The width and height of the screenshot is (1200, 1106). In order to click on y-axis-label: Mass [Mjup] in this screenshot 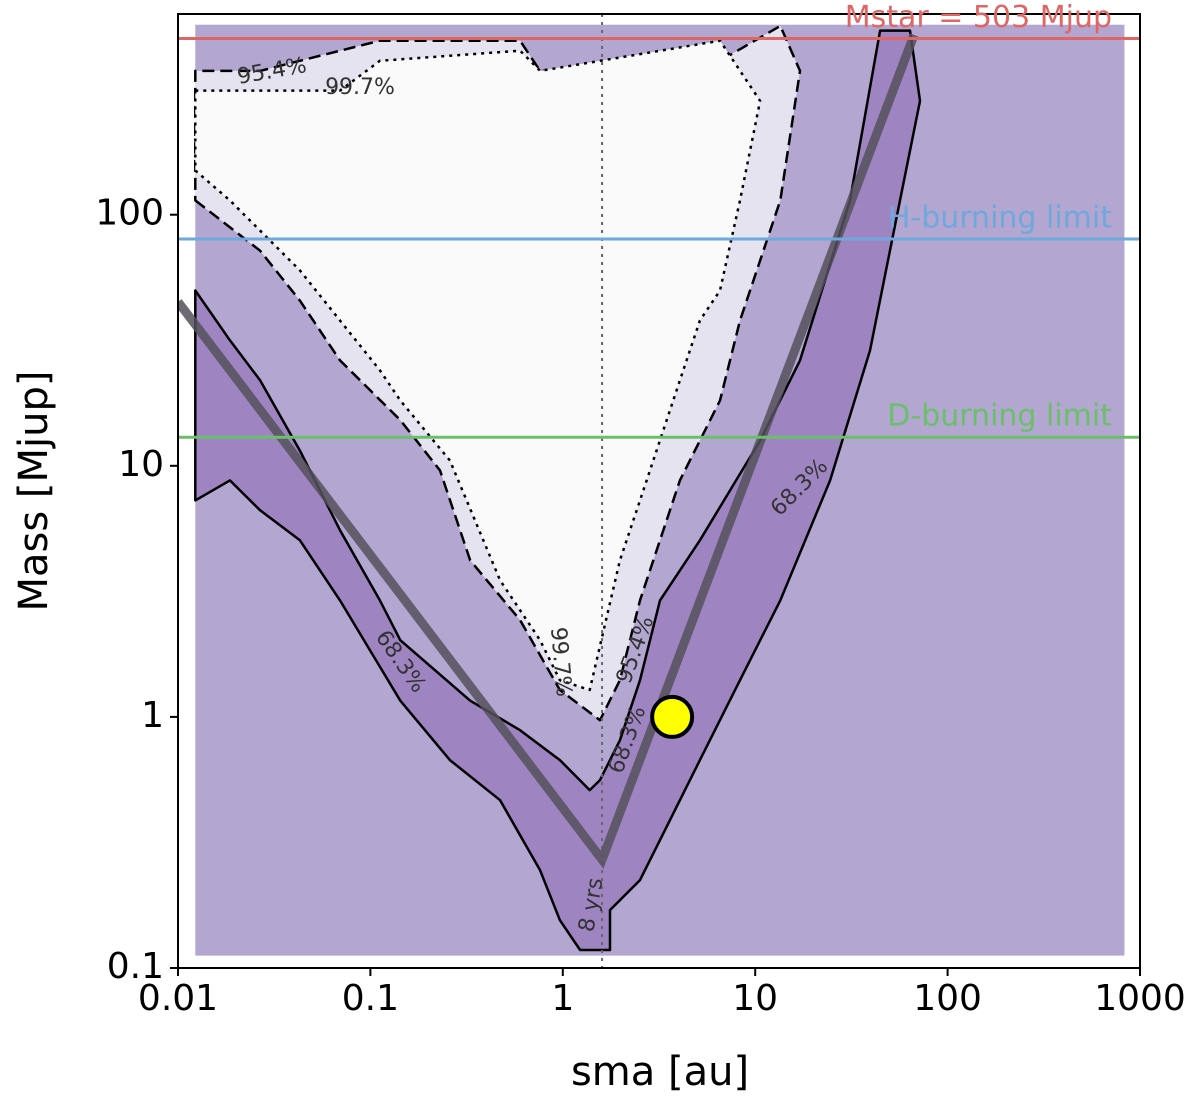, I will do `click(34, 491)`.